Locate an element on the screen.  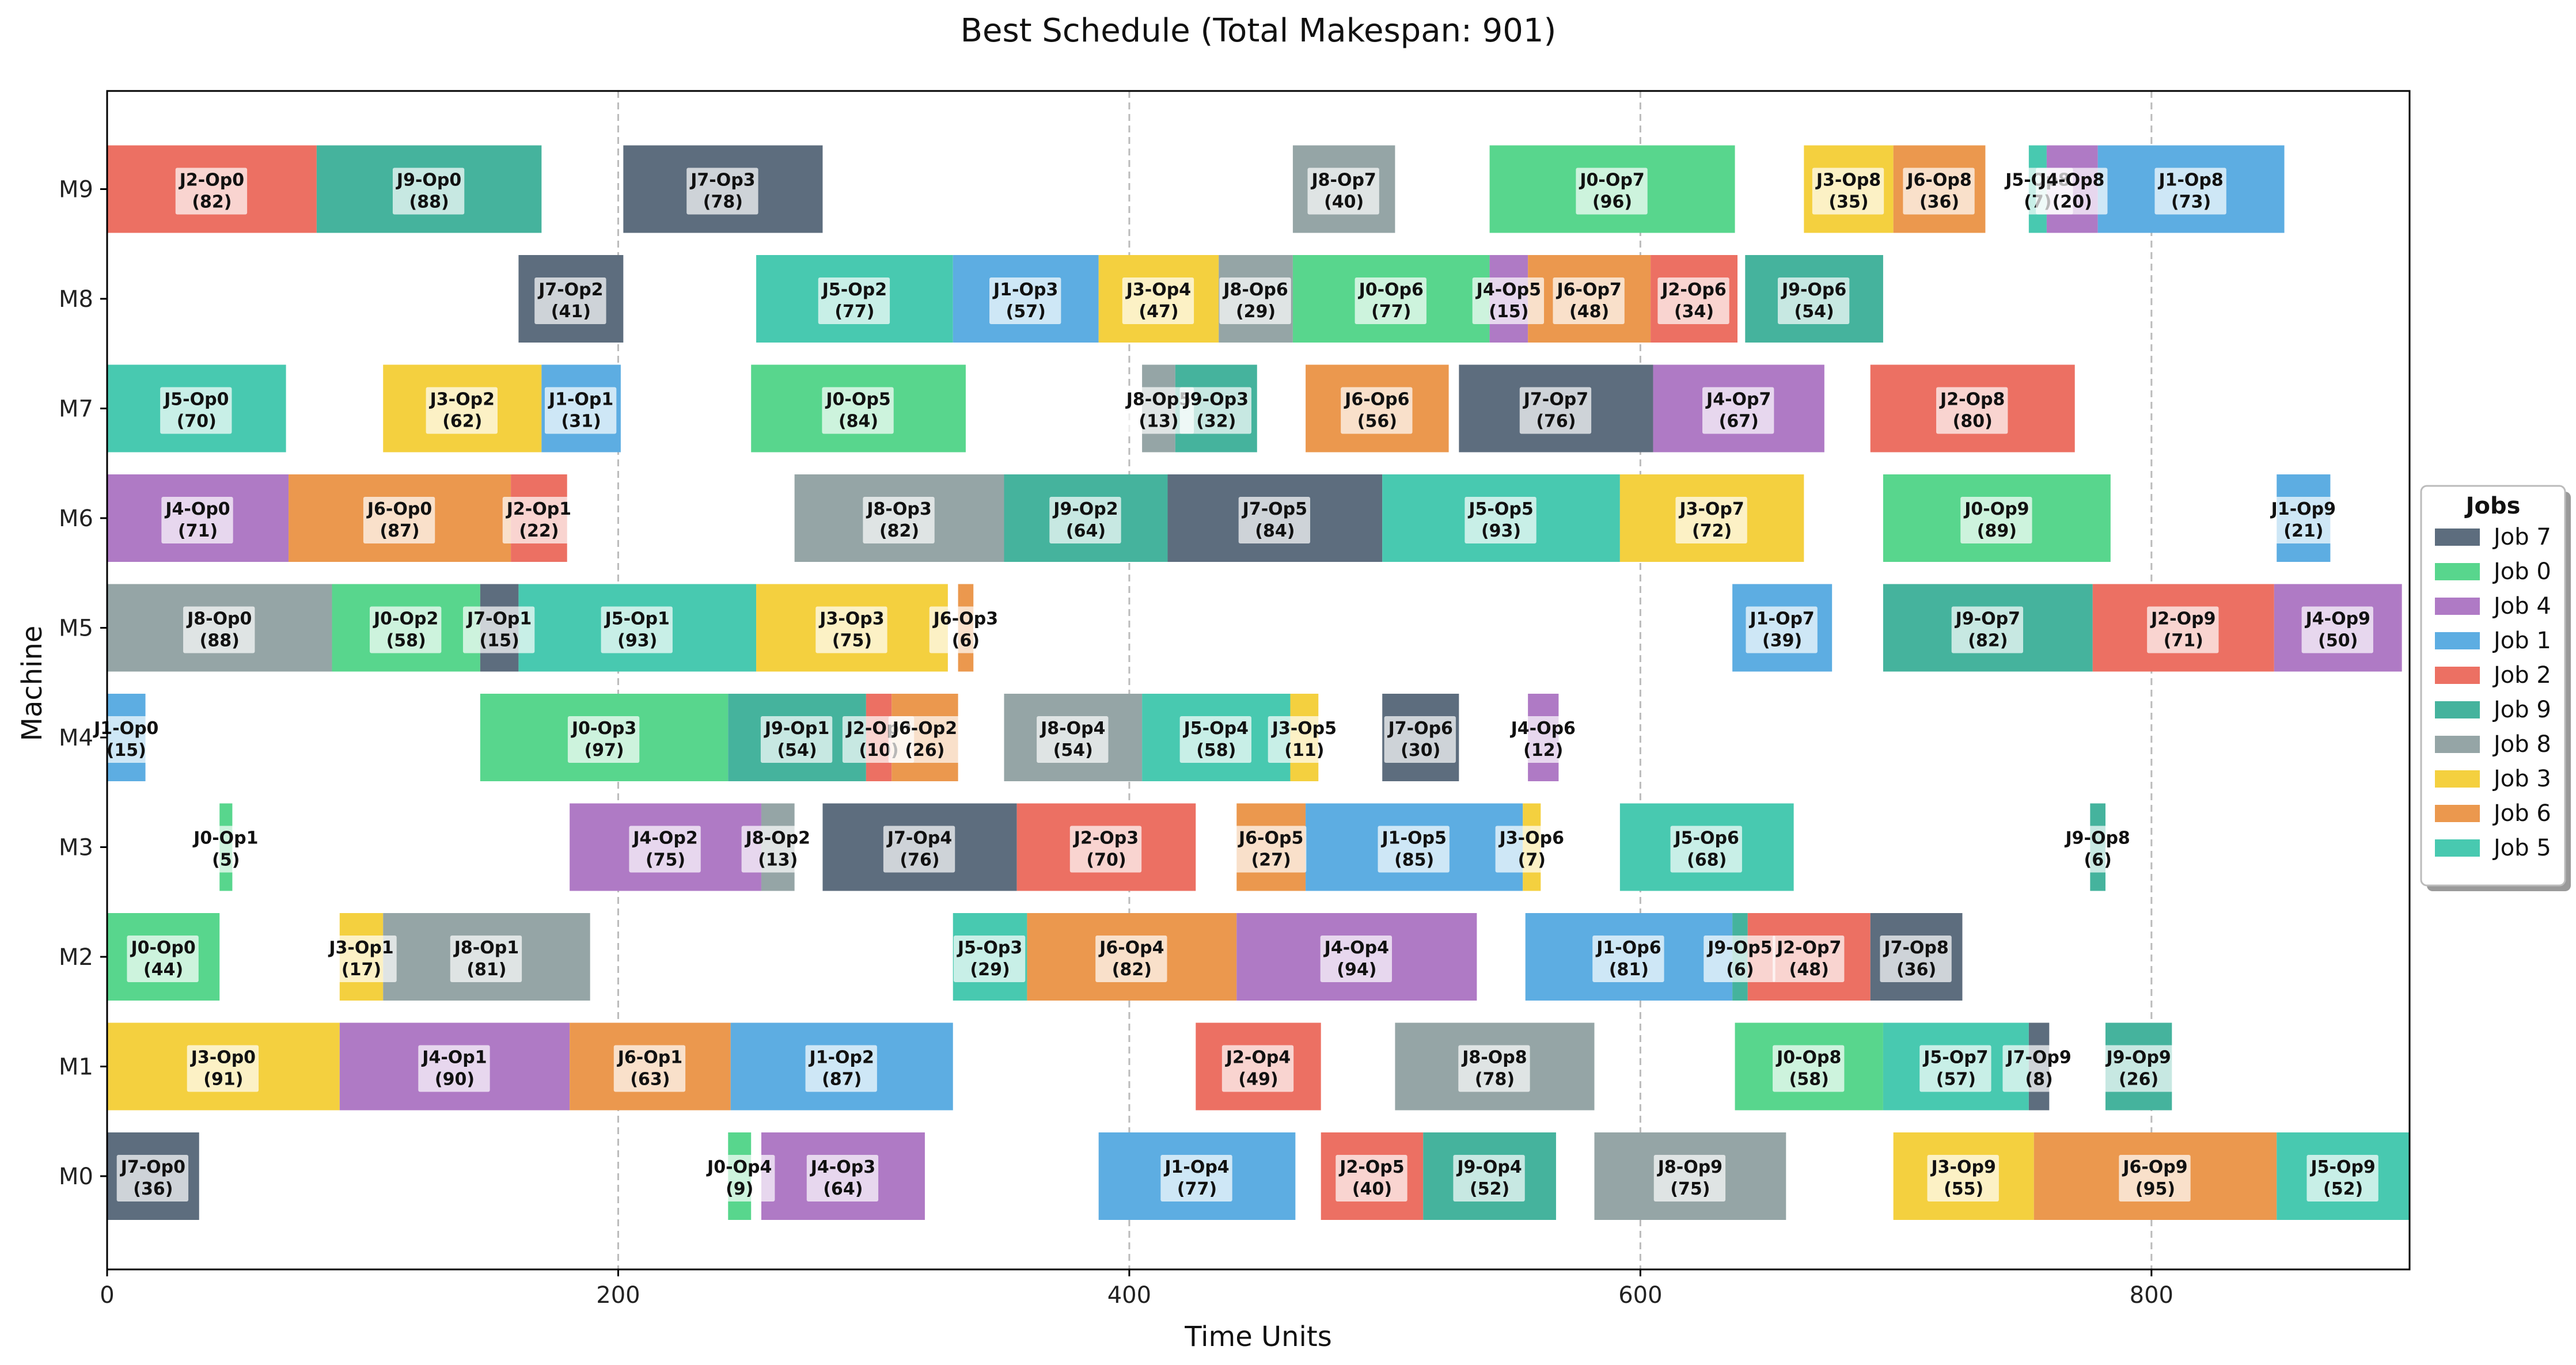
operation-label: J2-Op1(22) is located at coordinates (538, 520).